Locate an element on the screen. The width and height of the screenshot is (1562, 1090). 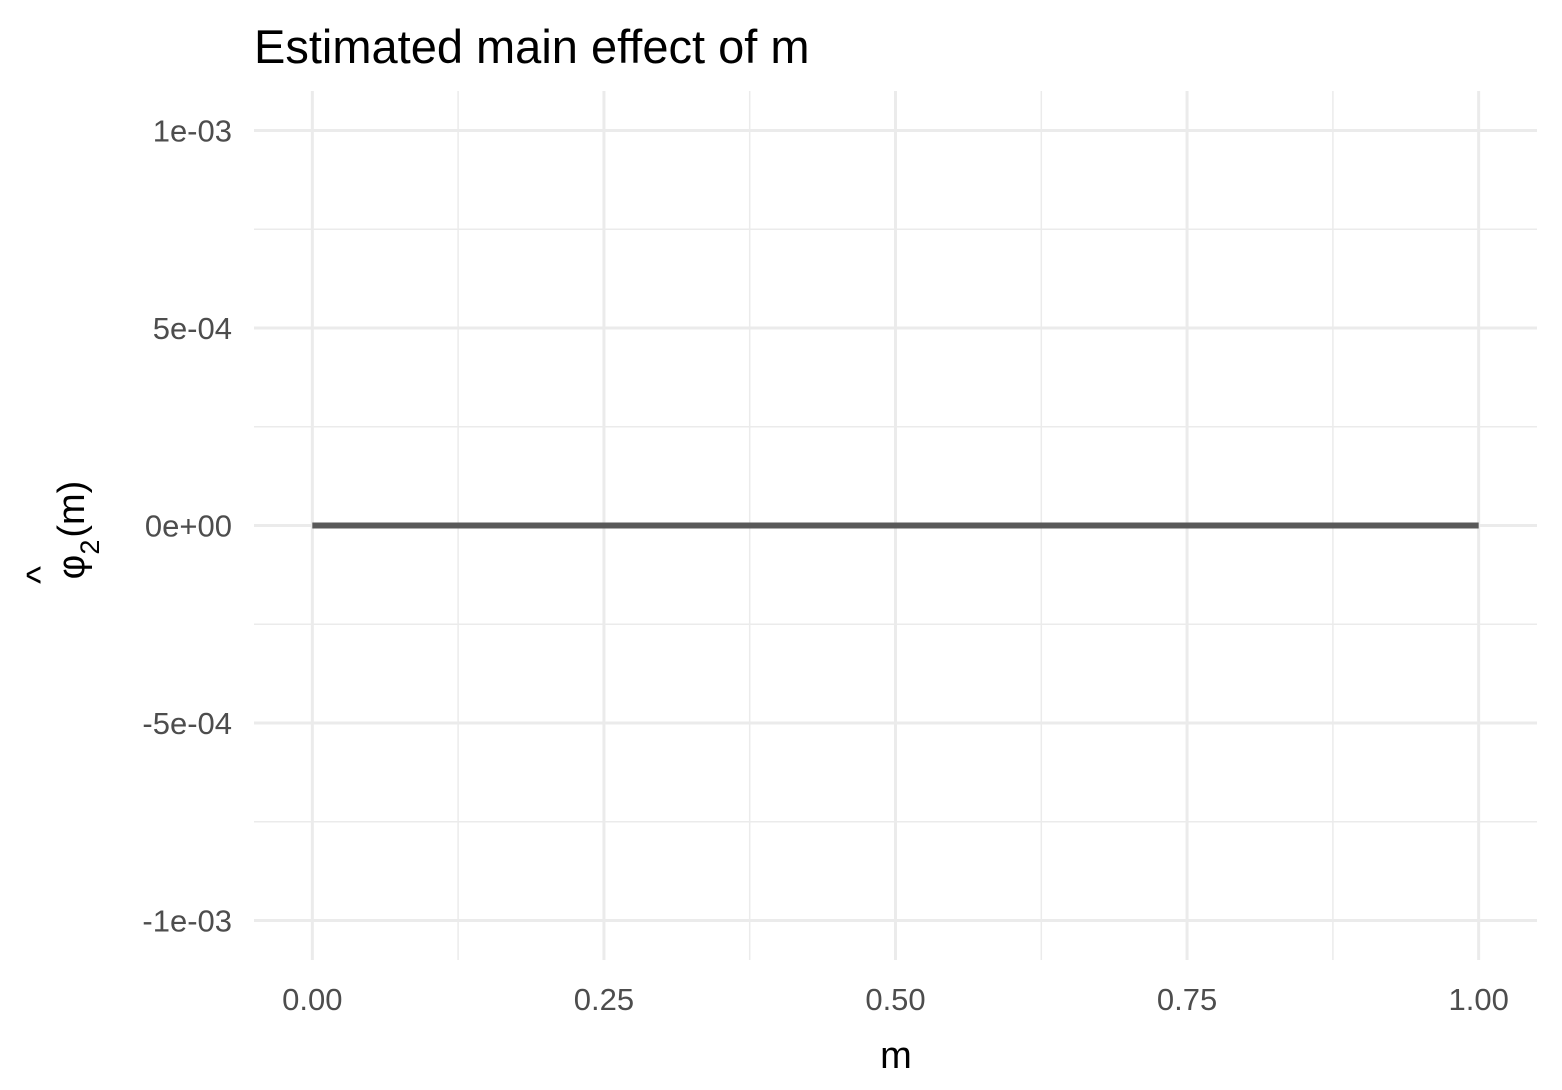
x-tick-label: 0.75 is located at coordinates (1187, 999).